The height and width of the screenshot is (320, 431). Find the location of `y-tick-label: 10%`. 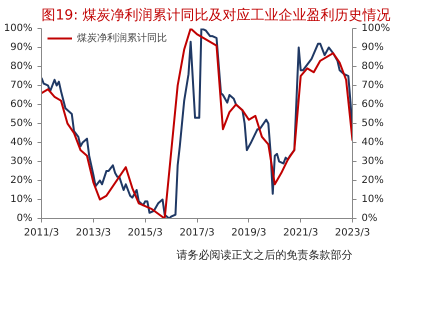

y-tick-label: 10% is located at coordinates (21, 199).